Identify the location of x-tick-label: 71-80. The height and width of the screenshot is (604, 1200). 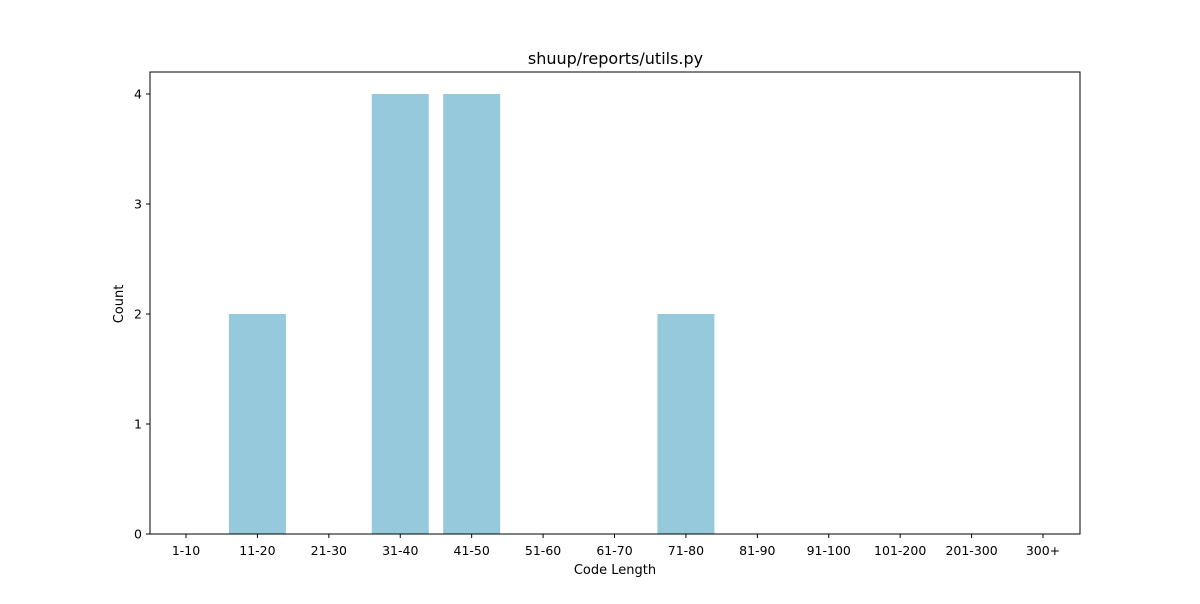
(686, 550).